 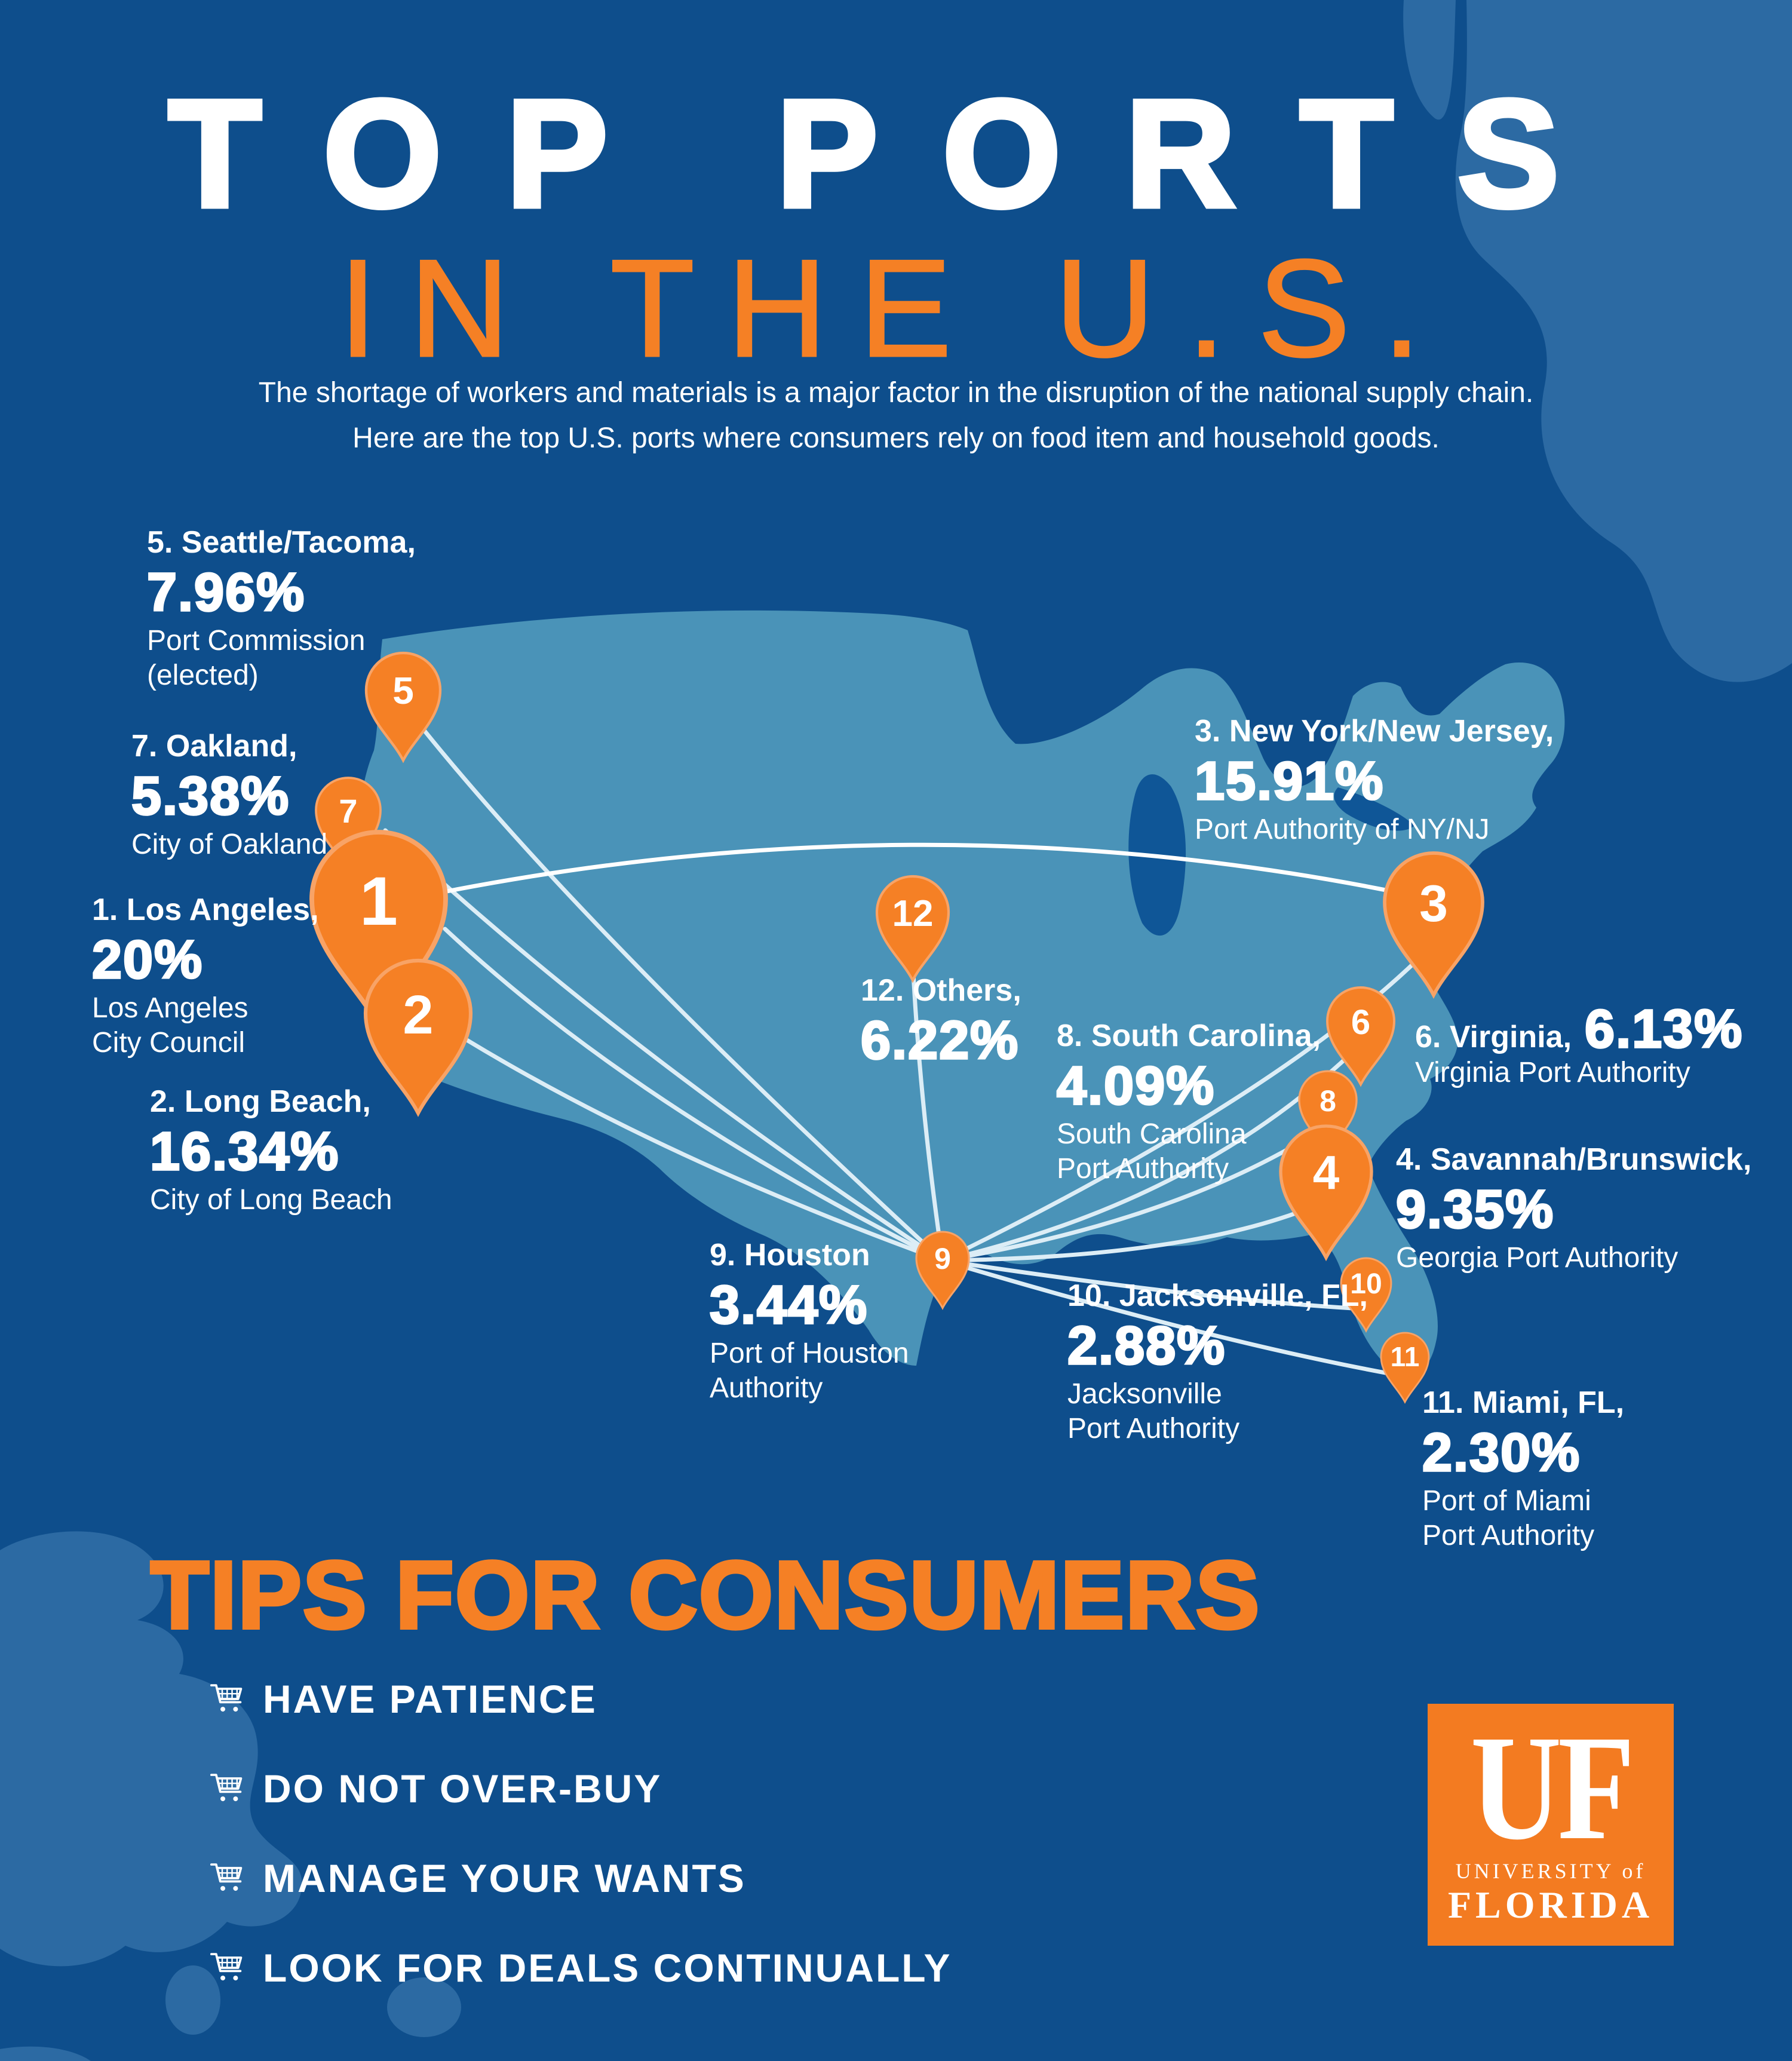 What do you see at coordinates (1664, 1029) in the screenshot?
I see `port-percent: 6.13%` at bounding box center [1664, 1029].